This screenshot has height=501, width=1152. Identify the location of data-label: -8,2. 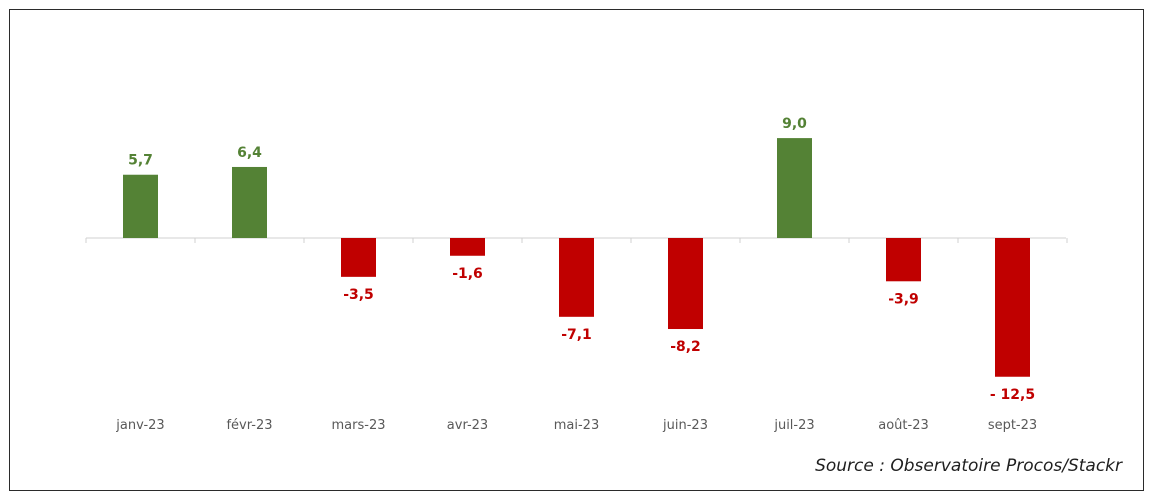
(685, 347).